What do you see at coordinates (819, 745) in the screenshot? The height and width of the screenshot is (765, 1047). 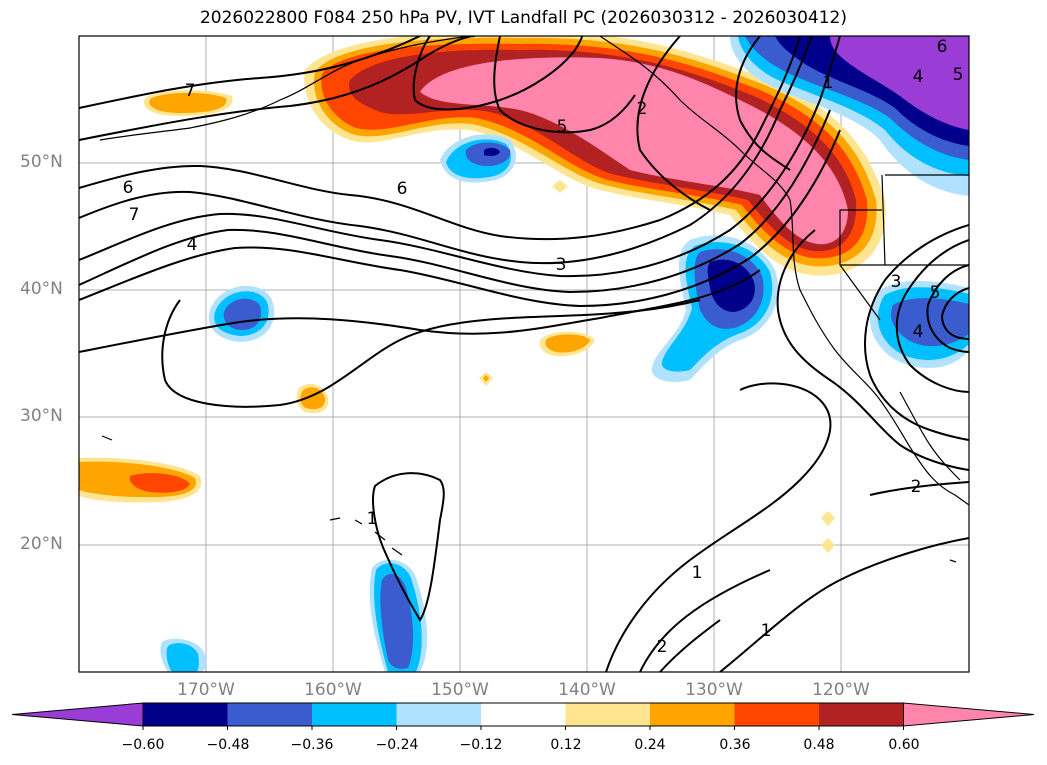 I see `colorbar-tick-label: 0.48` at bounding box center [819, 745].